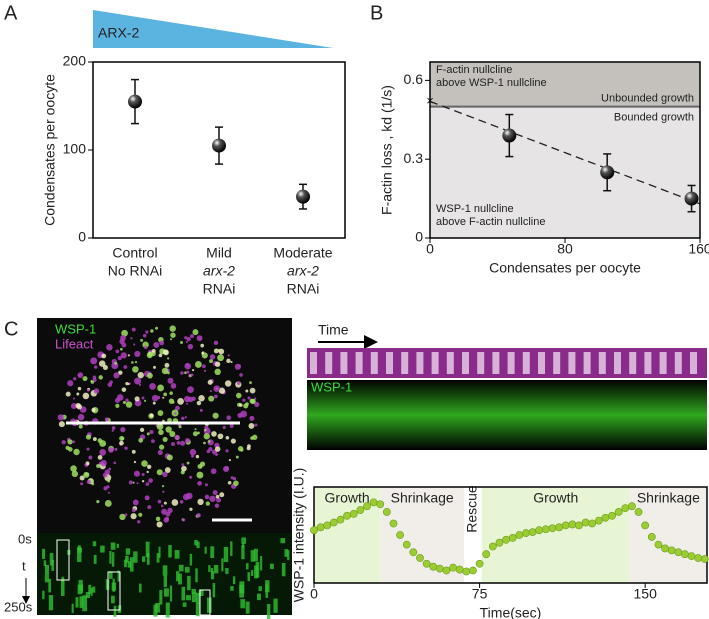 The width and height of the screenshot is (709, 619). What do you see at coordinates (303, 289) in the screenshot?
I see `x-tick-label: RNAi` at bounding box center [303, 289].